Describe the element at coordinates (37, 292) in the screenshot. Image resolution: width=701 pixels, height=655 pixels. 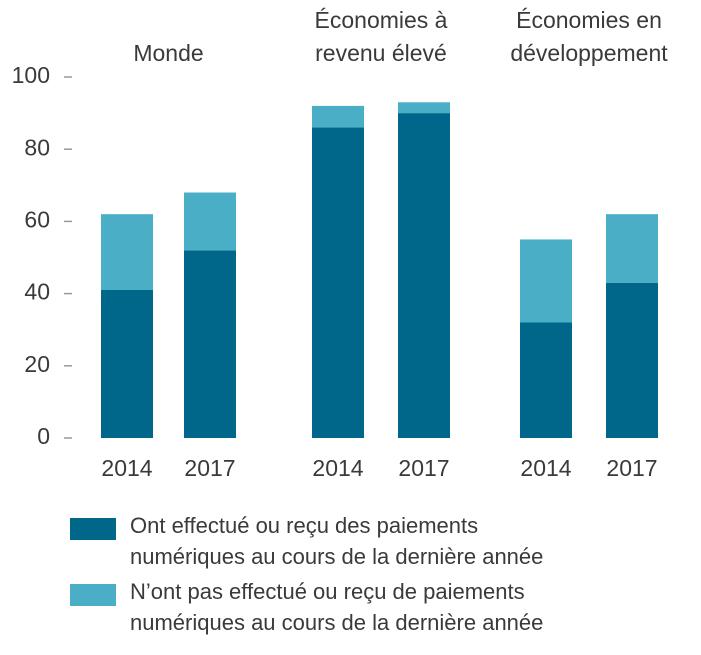
I see `y-tick-label: 40` at that location.